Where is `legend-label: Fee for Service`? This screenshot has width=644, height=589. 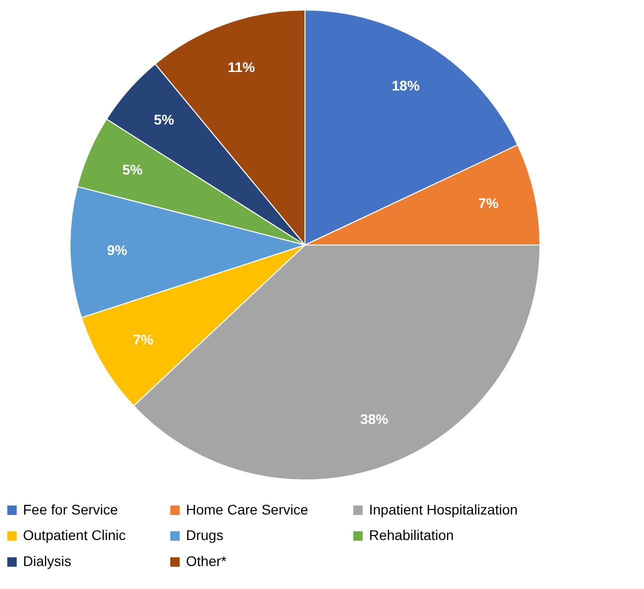
legend-label: Fee for Service is located at coordinates (70, 509).